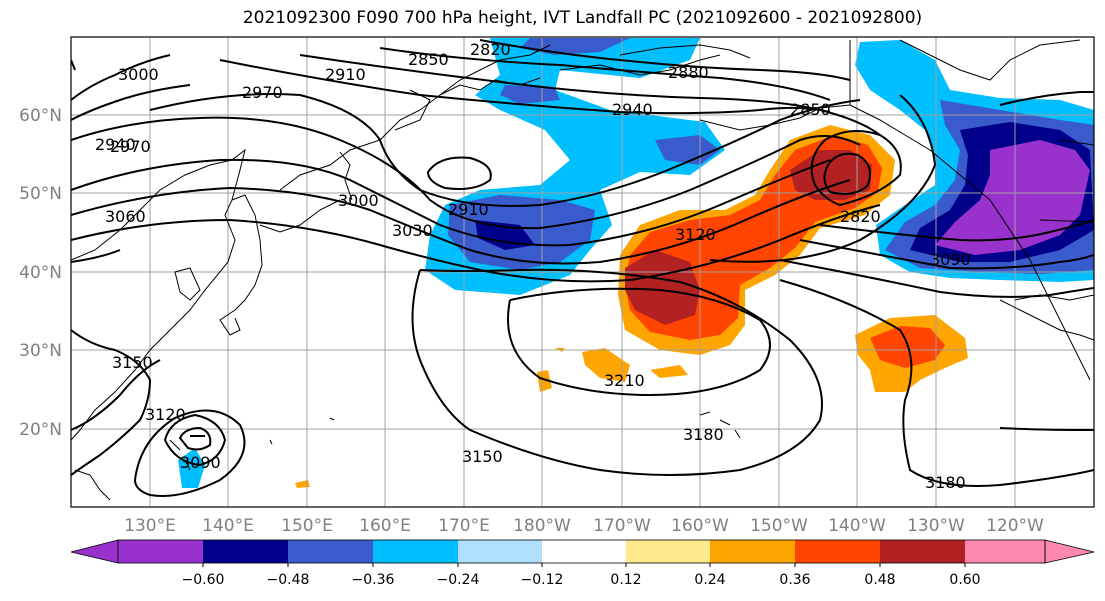 This screenshot has width=1105, height=601. I want to click on colorbar-tick-label: −0.24, so click(458, 580).